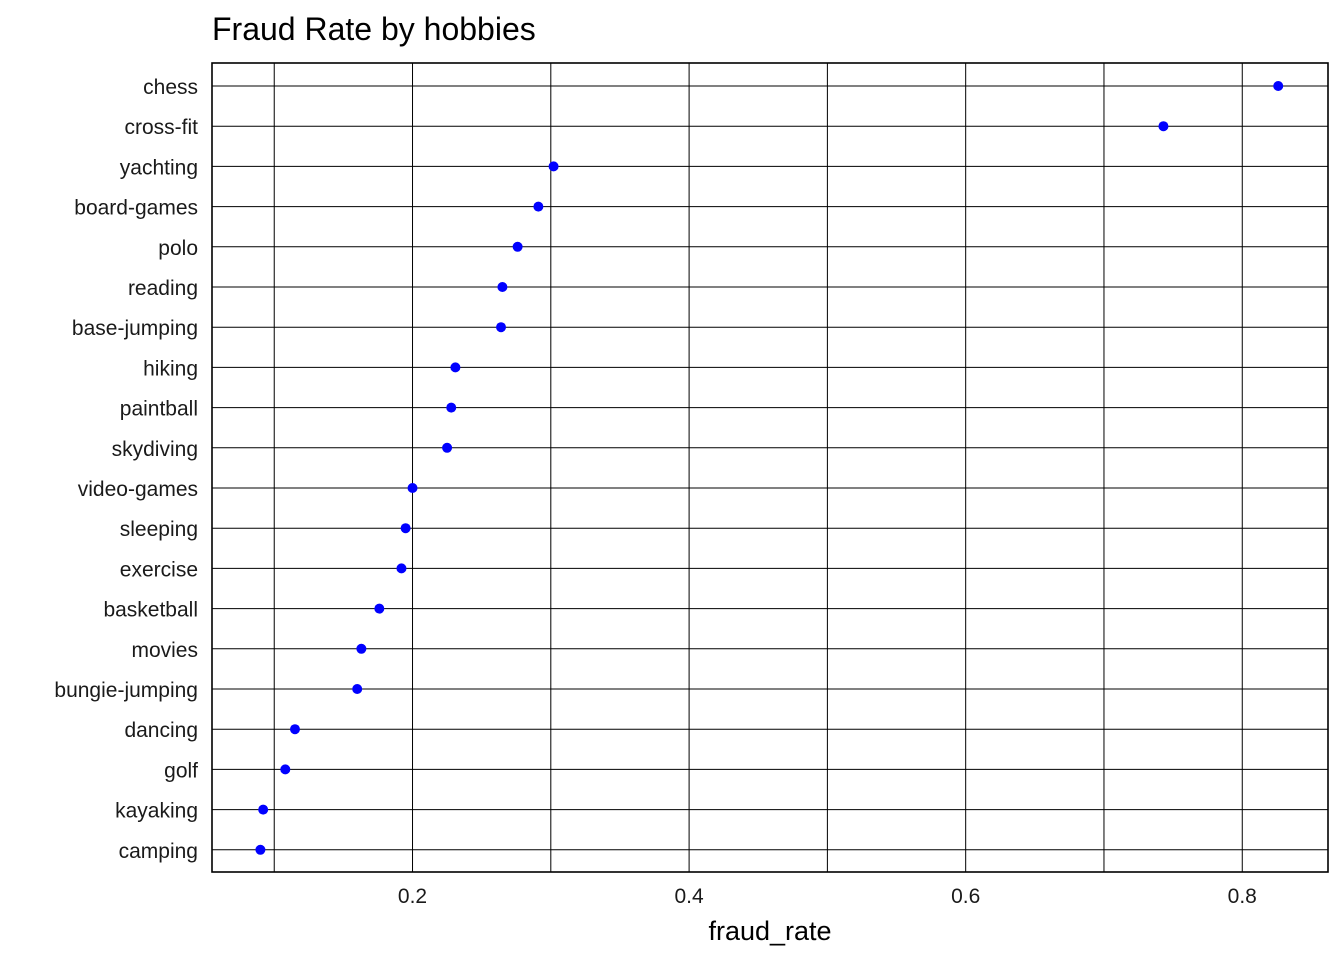 Image resolution: width=1344 pixels, height=960 pixels. Describe the element at coordinates (150, 610) in the screenshot. I see `y-tick-label: basketball` at that location.